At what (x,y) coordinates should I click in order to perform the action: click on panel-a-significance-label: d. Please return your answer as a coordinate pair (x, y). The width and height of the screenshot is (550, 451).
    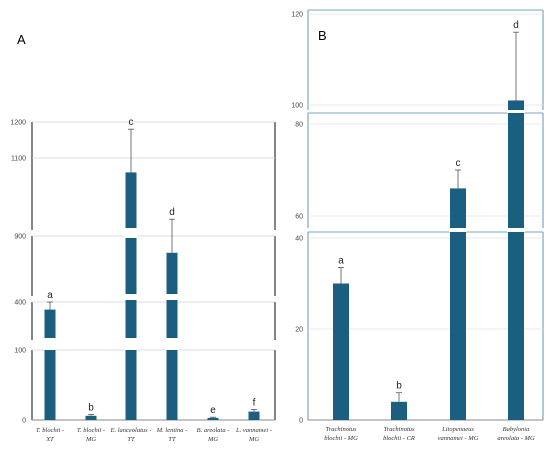
    Looking at the image, I should click on (172, 212).